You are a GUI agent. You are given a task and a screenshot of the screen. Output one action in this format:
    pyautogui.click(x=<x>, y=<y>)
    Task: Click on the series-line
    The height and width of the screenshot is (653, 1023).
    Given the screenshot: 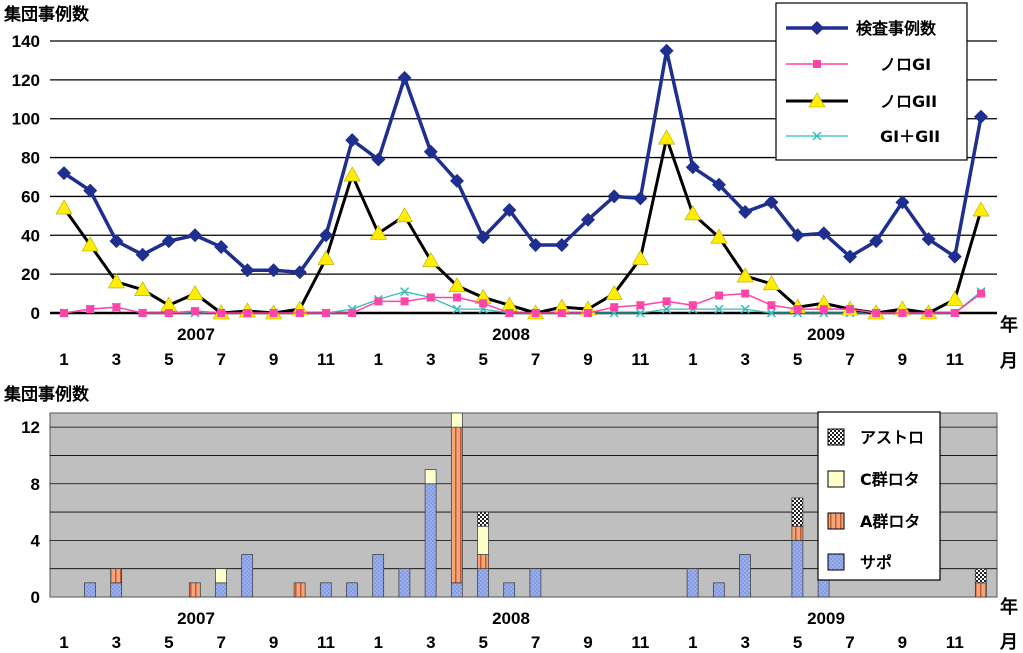 What is the action you would take?
    pyautogui.click(x=522, y=303)
    